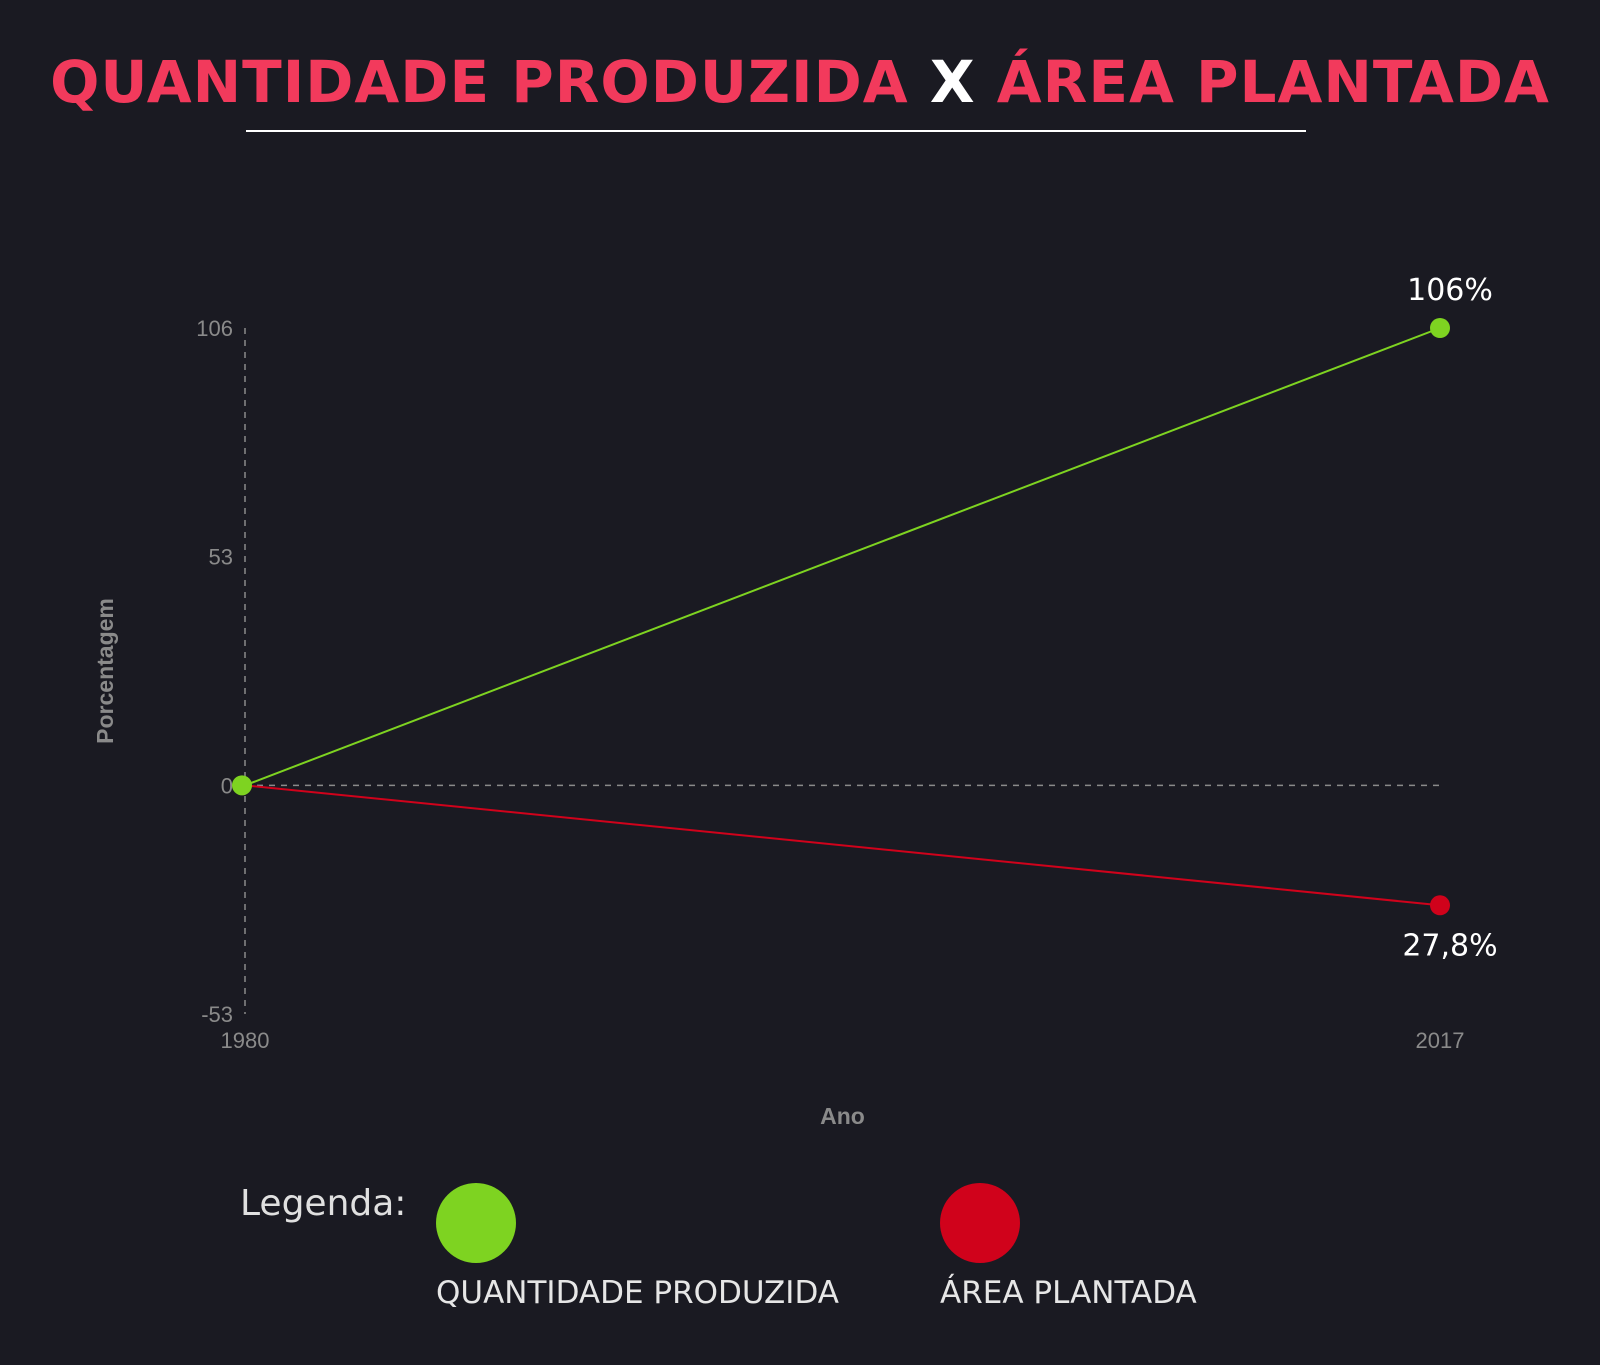  What do you see at coordinates (1450, 290) in the screenshot?
I see `data-label-quantidade: 106%` at bounding box center [1450, 290].